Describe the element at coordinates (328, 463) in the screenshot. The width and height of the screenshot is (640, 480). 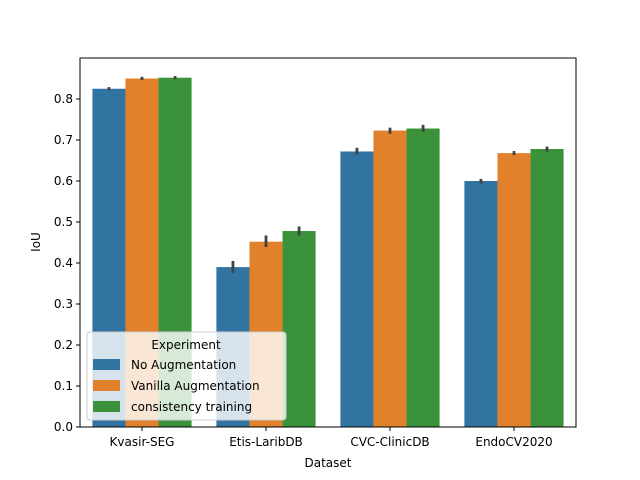
I see `x-axis-label: Dataset` at that location.